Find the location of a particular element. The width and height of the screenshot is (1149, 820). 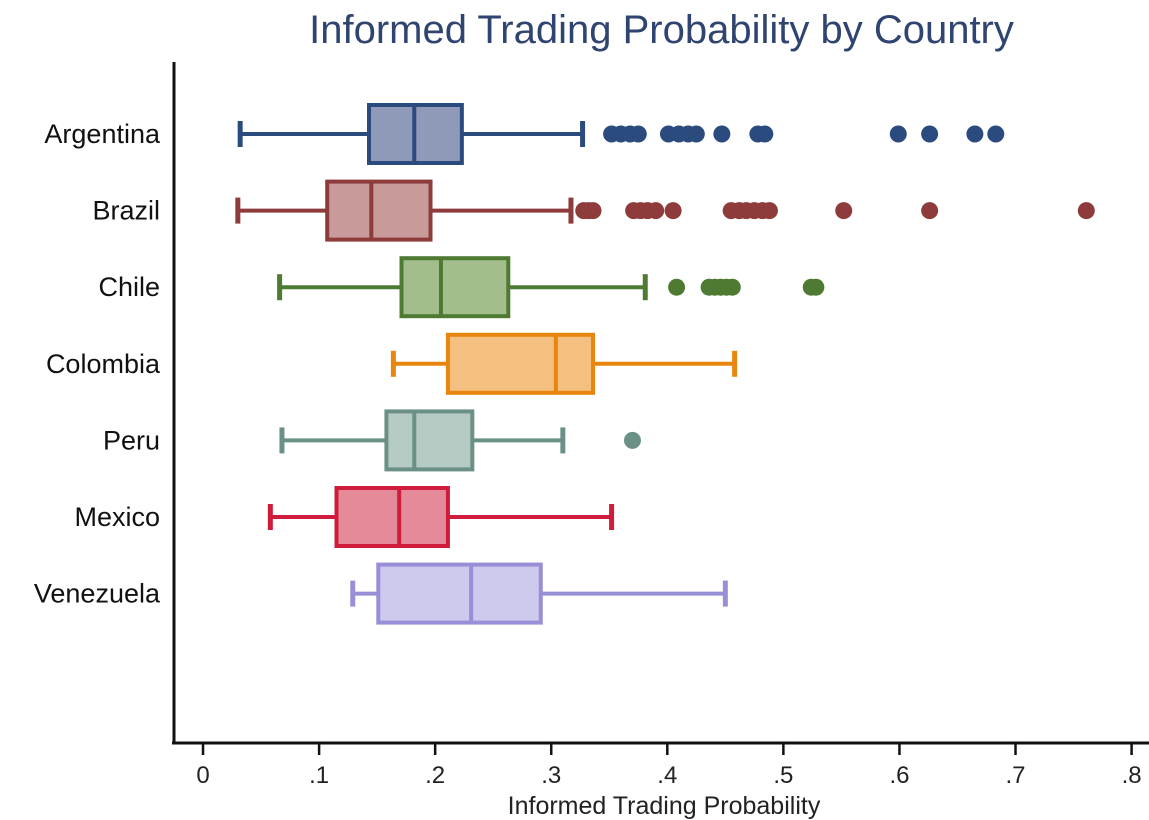

x-ticks-layer: 0 .1 .2 .3 .4 .5 .6 .7 .8 is located at coordinates (669, 766).